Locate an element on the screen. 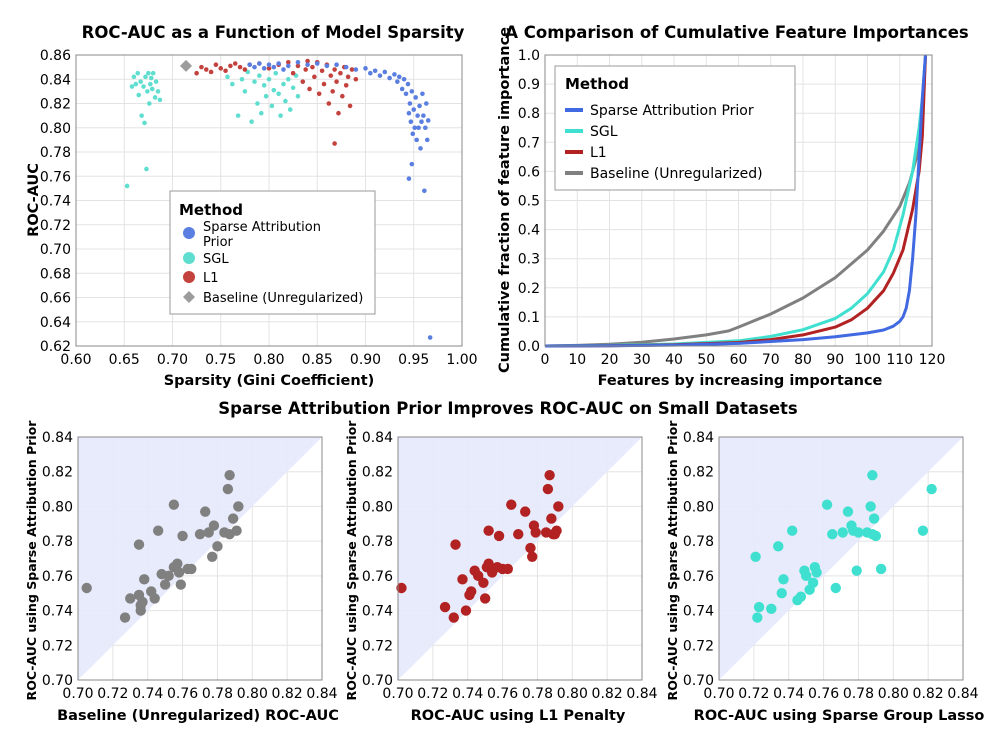 Image resolution: width=997 pixels, height=736 pixels. x-axis-label: Features by increasing importance is located at coordinates (740, 381).